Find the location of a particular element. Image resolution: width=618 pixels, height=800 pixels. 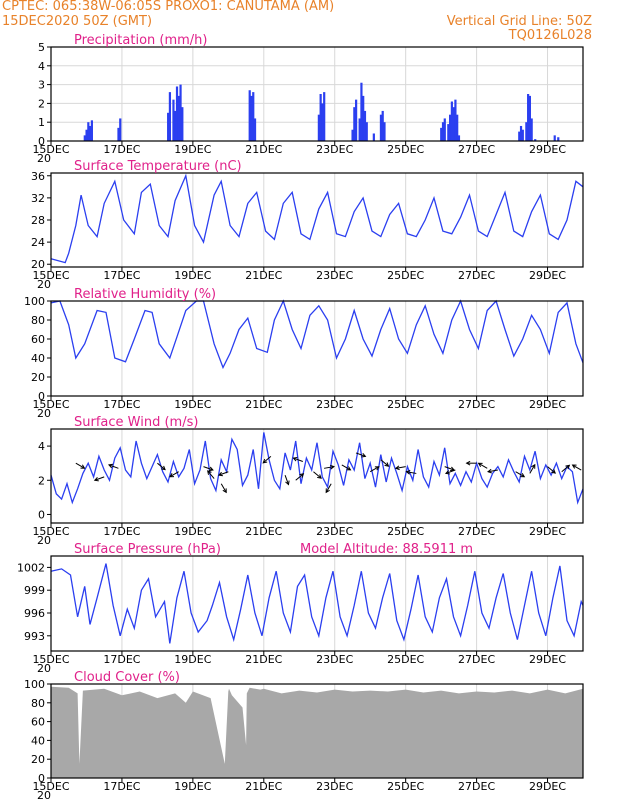

y-tick-label: 993 is located at coordinates (34, 636).